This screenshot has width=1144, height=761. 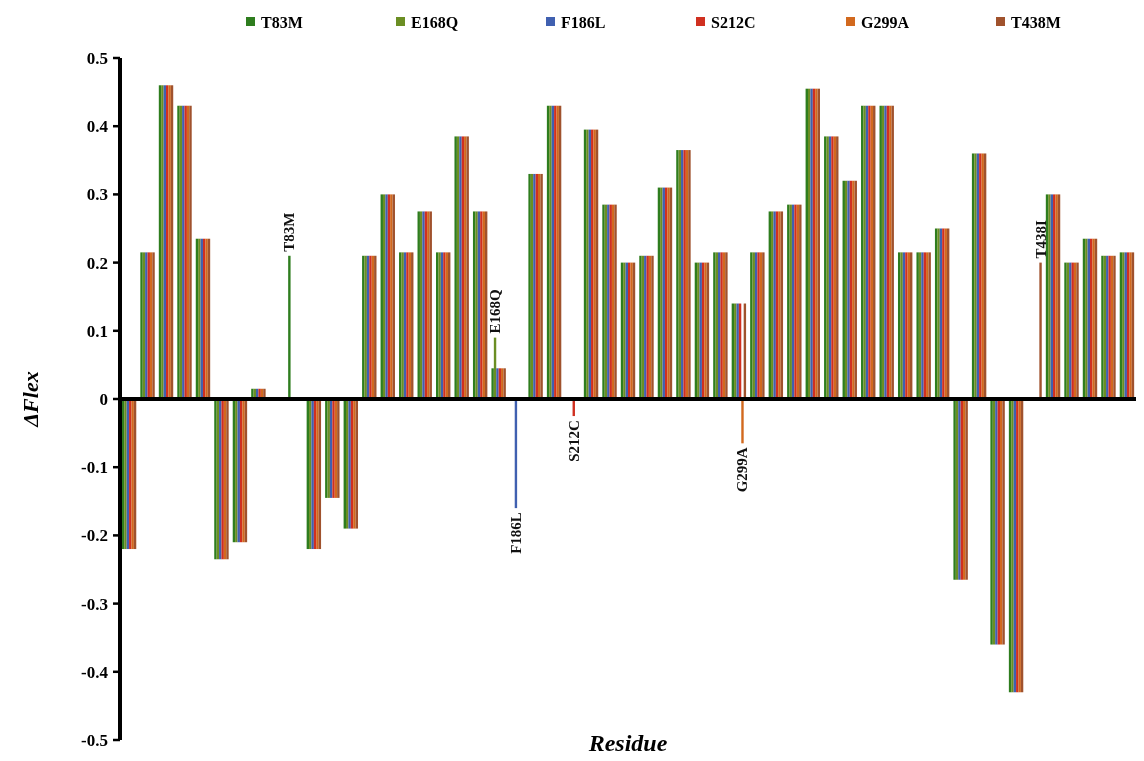 I want to click on y-tick-label: 0, so click(x=103, y=399).